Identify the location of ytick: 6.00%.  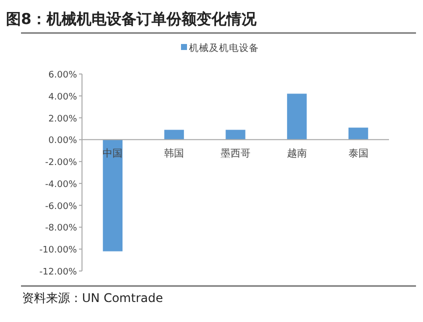
(62, 75).